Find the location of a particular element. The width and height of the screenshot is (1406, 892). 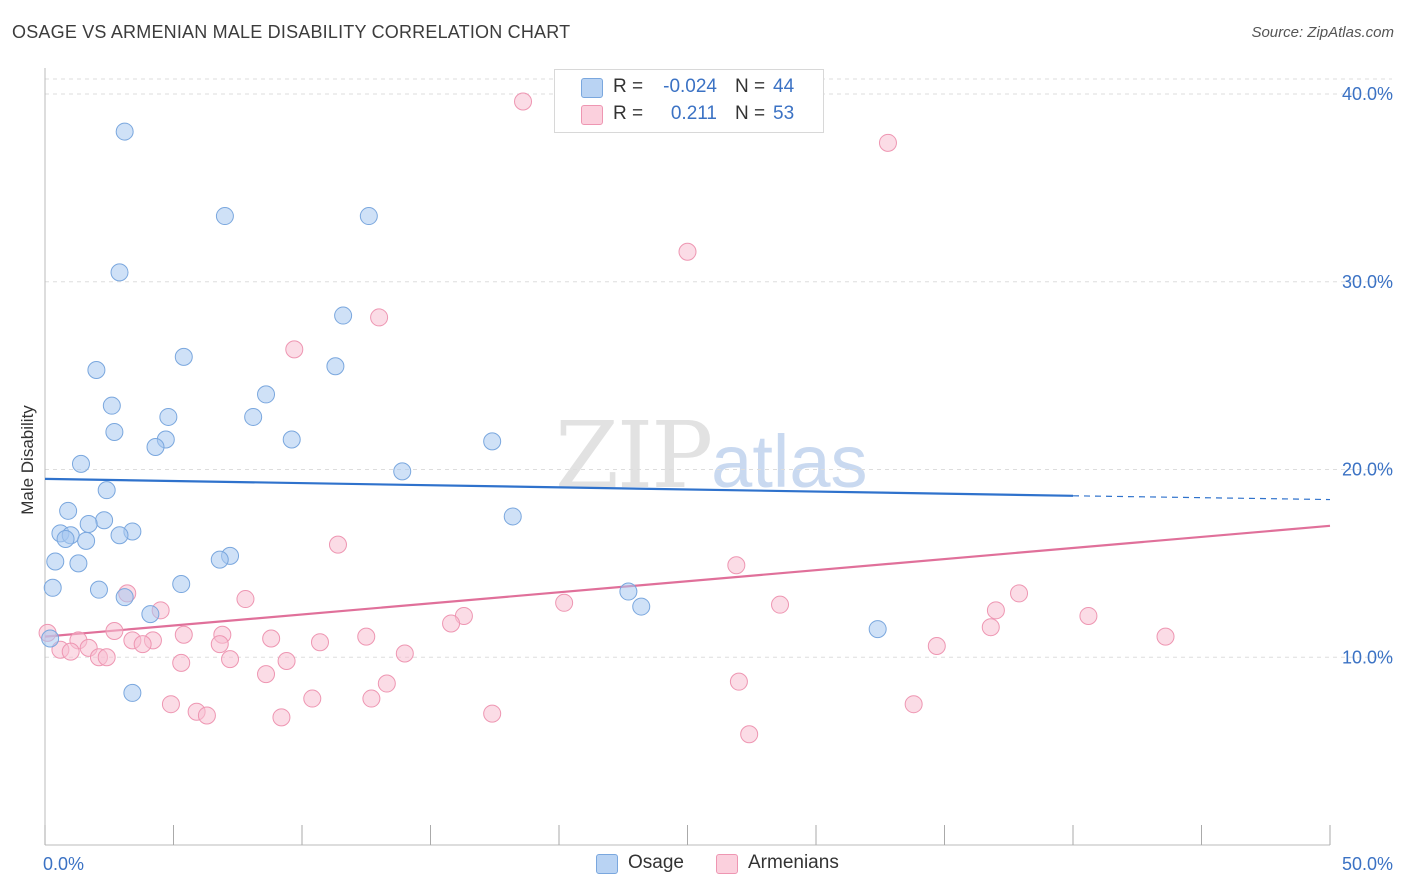

watermark: ZIPatlas is located at coordinates (711, 455).